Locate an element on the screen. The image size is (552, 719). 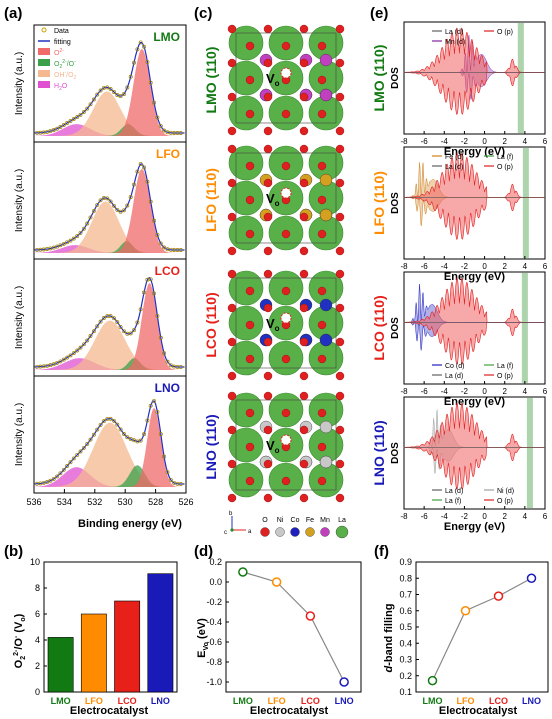
xps-ylabel: Intensity (a.u.) is located at coordinates (19, 434).